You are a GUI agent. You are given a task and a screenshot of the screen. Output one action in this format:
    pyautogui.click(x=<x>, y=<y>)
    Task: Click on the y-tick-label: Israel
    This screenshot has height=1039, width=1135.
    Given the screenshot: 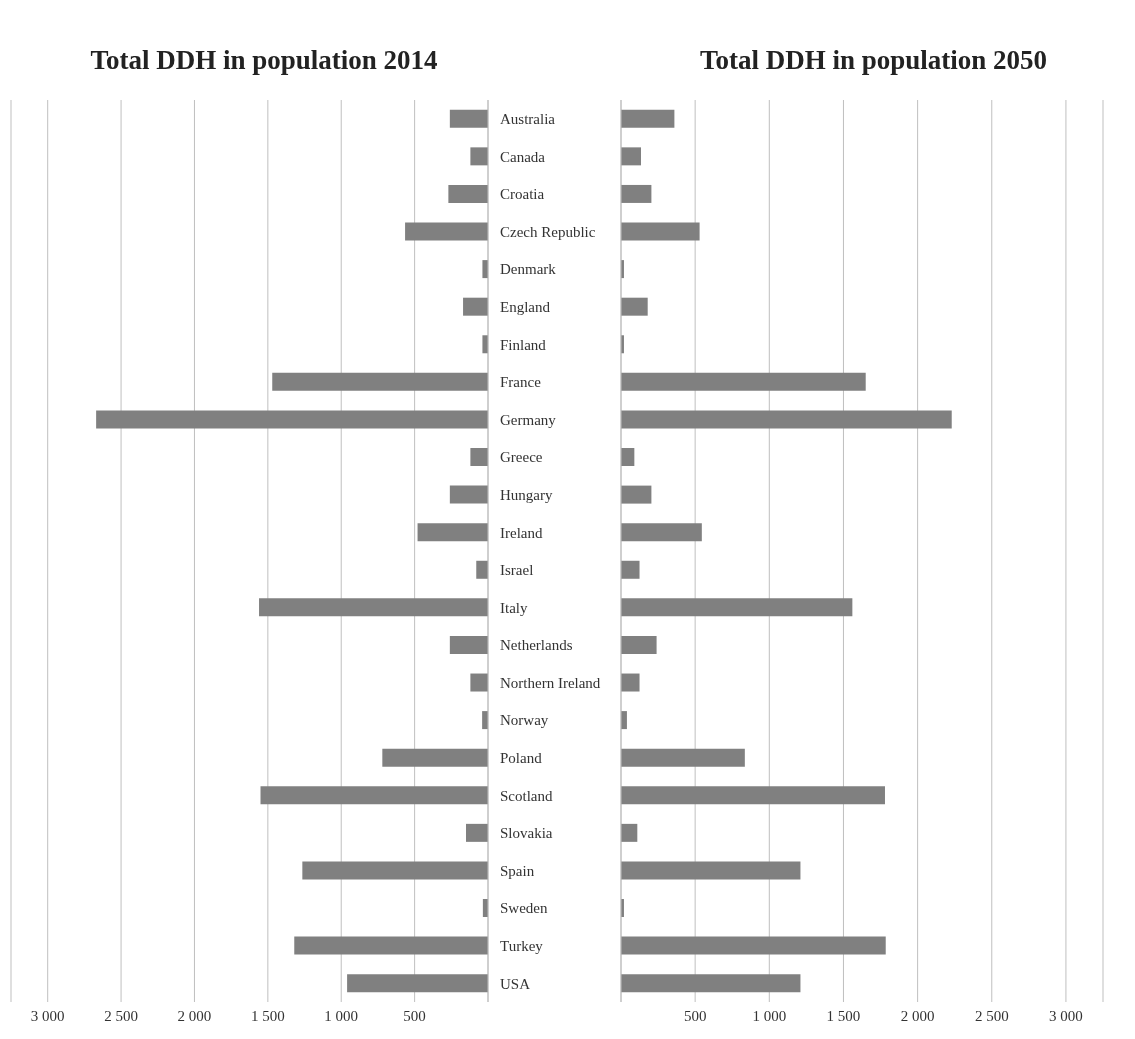 What is the action you would take?
    pyautogui.click(x=517, y=570)
    